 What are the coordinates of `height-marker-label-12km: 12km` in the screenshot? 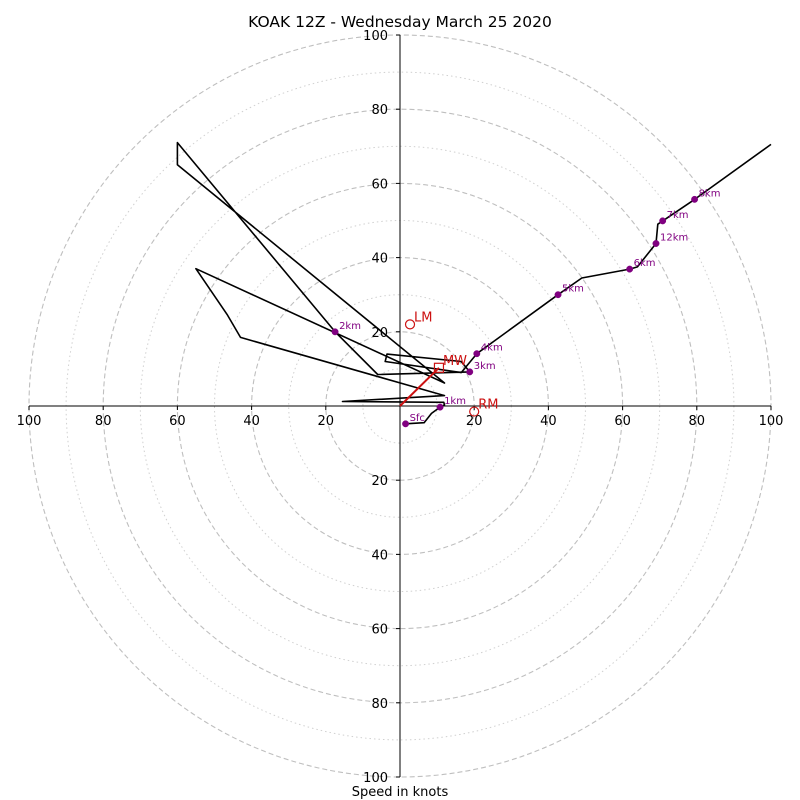 It's located at (674, 238).